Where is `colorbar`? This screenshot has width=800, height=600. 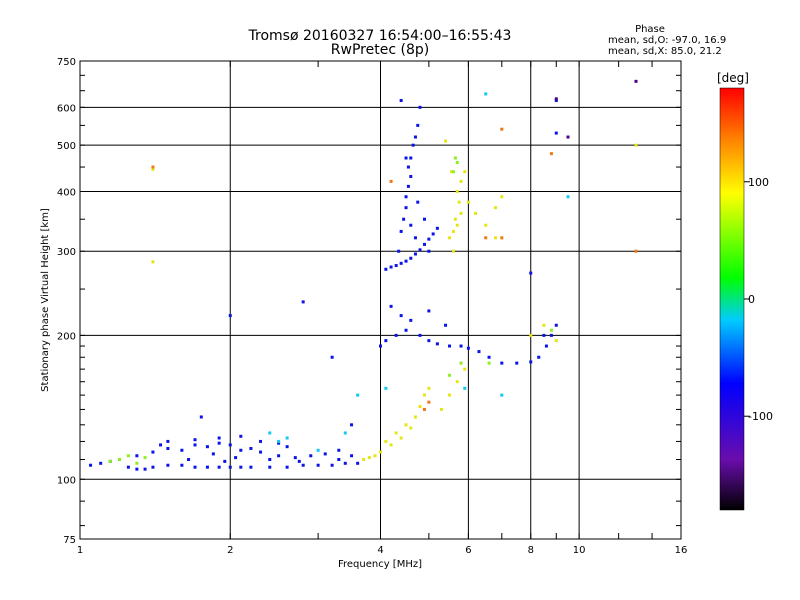 colorbar is located at coordinates (732, 299).